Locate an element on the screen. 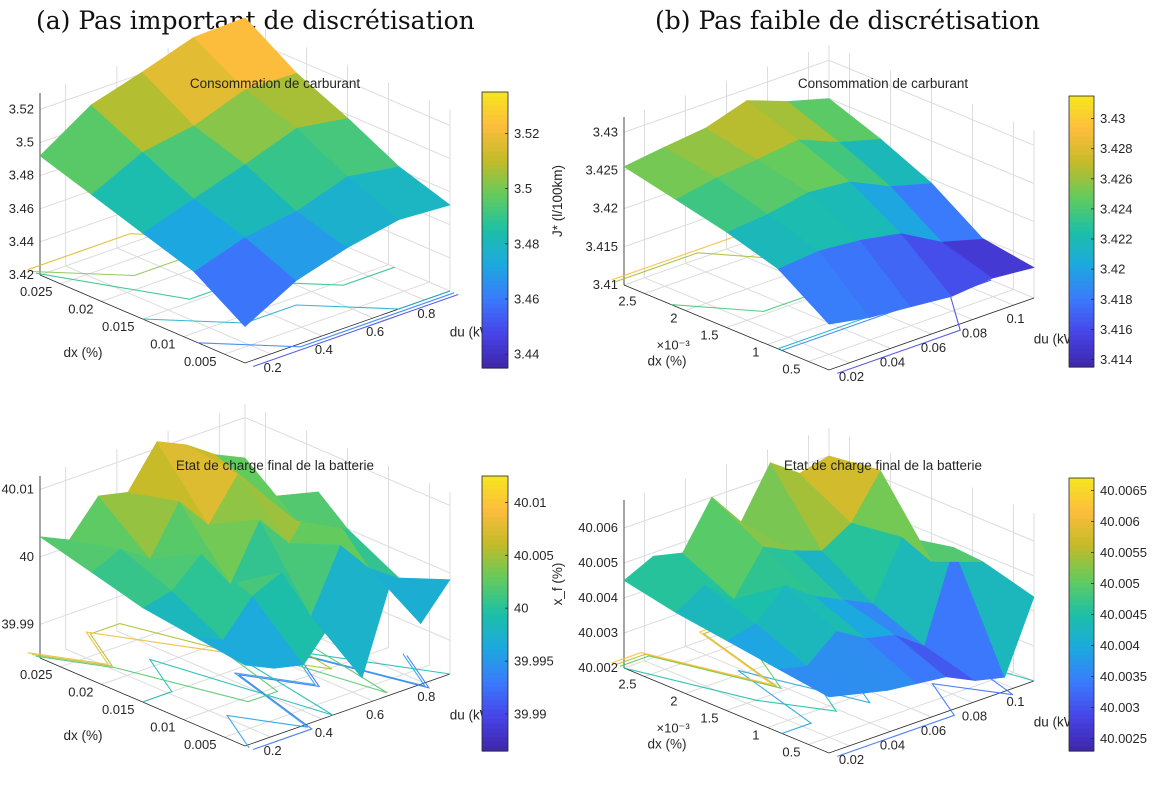 This screenshot has width=1165, height=785. surface-patch is located at coordinates (245, 53).